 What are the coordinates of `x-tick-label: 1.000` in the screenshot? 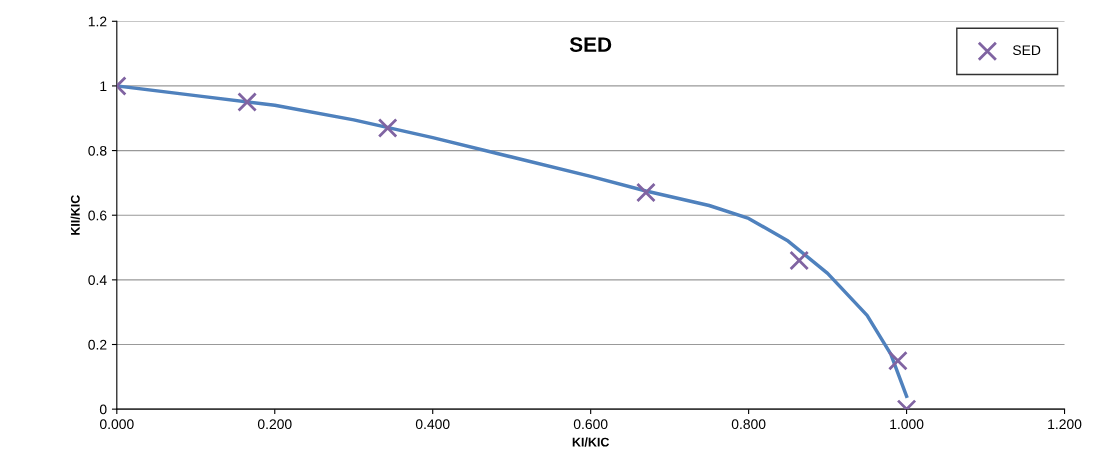 It's located at (907, 424).